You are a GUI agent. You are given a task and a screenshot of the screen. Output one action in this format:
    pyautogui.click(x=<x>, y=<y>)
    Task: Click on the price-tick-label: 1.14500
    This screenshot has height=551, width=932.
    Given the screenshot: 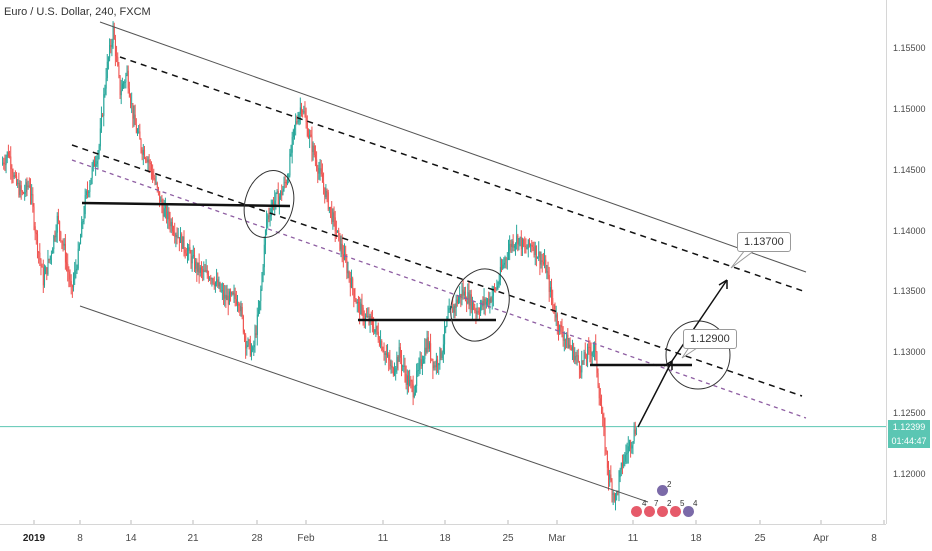 What is the action you would take?
    pyautogui.click(x=909, y=169)
    